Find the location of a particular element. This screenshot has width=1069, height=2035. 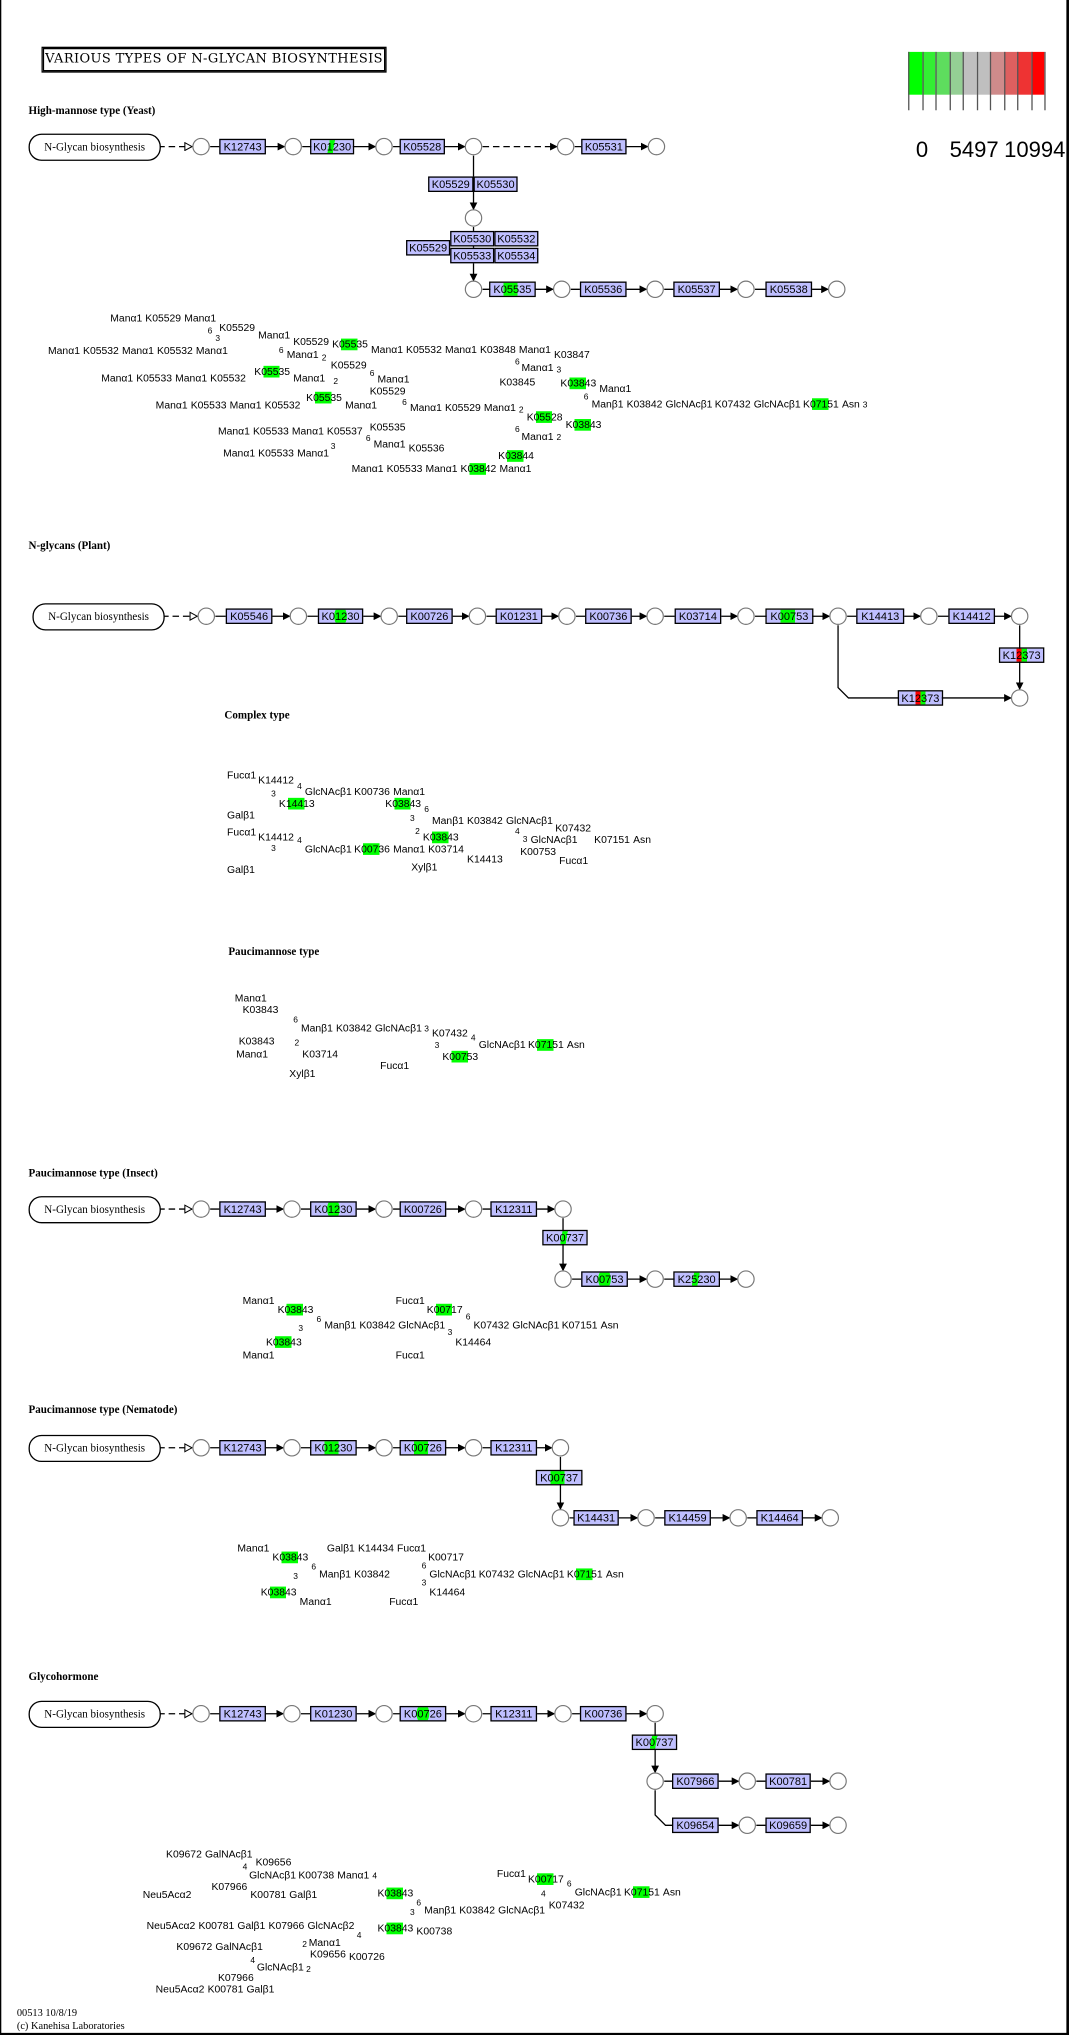

glycan-enzyme-label: K03714 is located at coordinates (446, 849).